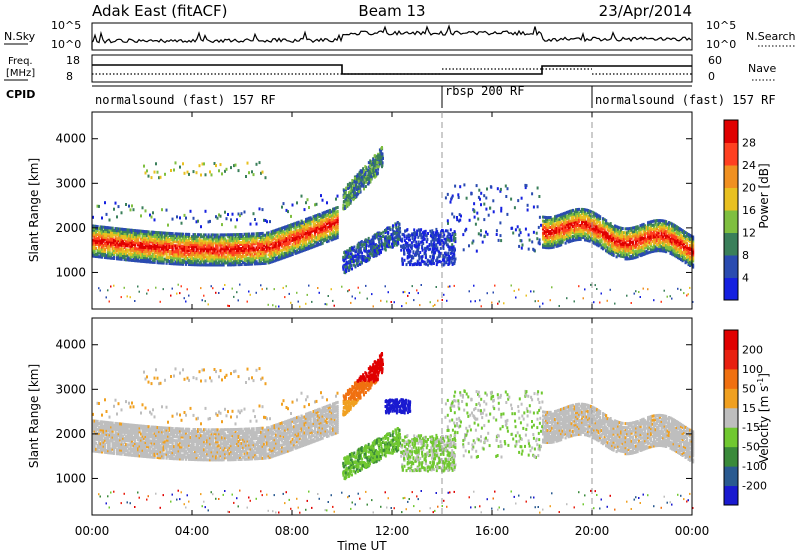  What do you see at coordinates (20, 94) in the screenshot?
I see `cpid-label: CPID` at bounding box center [20, 94].